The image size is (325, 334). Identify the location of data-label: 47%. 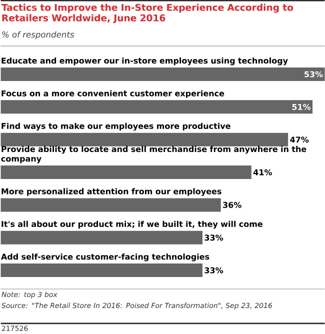
(299, 139).